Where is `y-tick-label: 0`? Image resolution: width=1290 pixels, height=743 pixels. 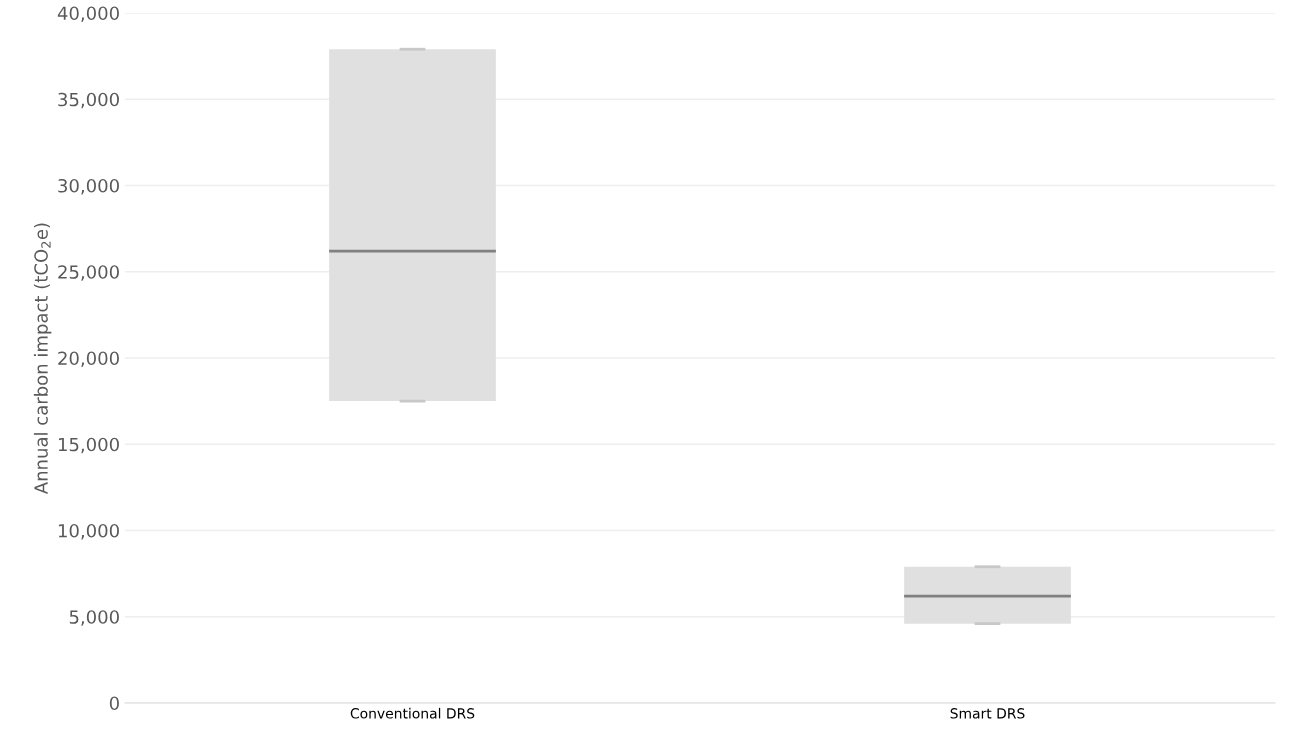 y-tick-label: 0 is located at coordinates (114, 703).